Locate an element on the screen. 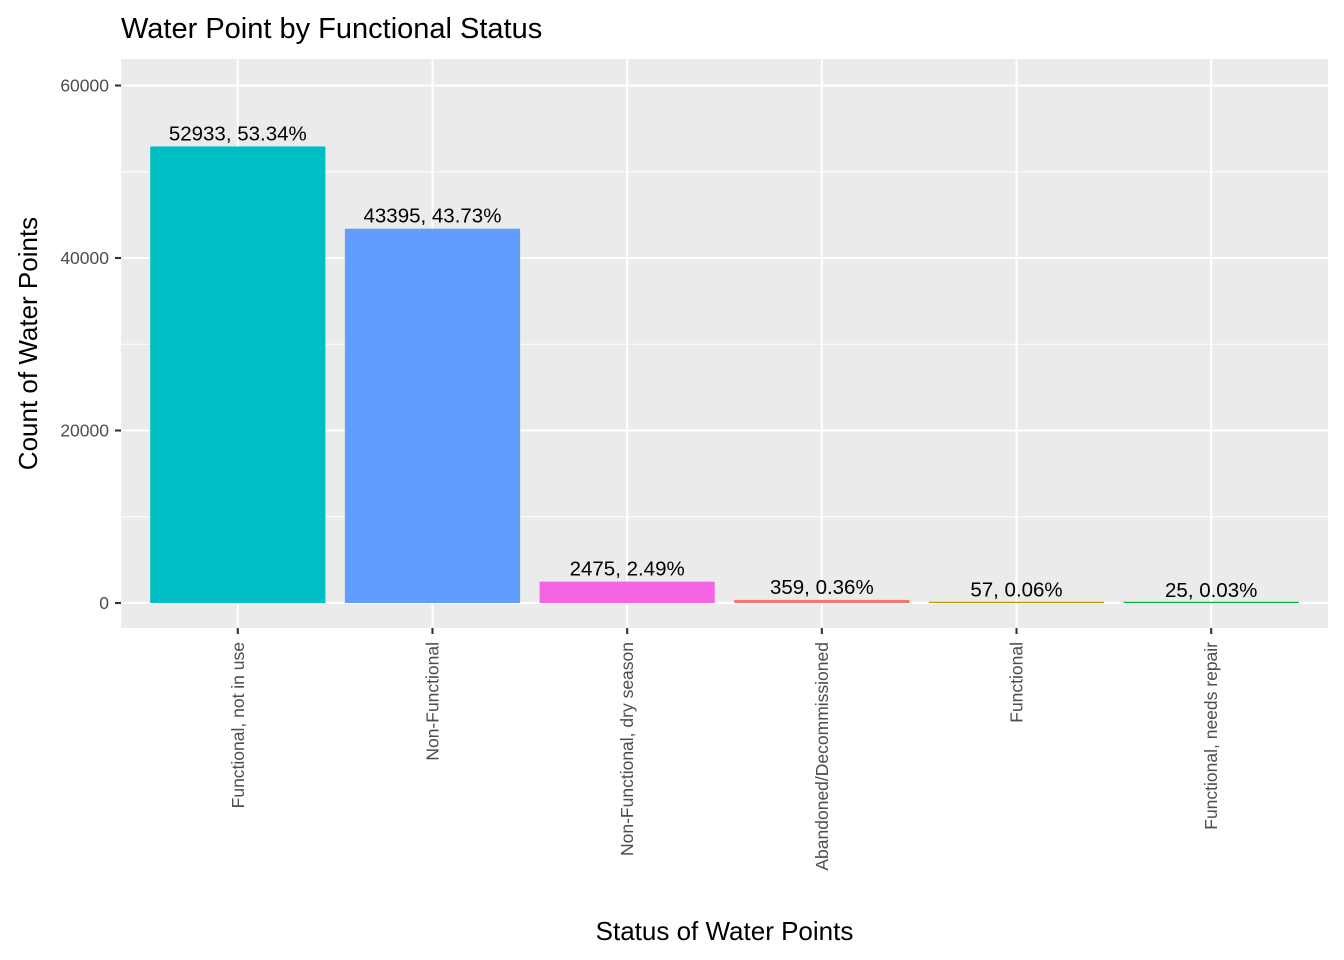 This screenshot has width=1344, height=960. y-axis: 0 20000 40000 60000 is located at coordinates (90, 344).